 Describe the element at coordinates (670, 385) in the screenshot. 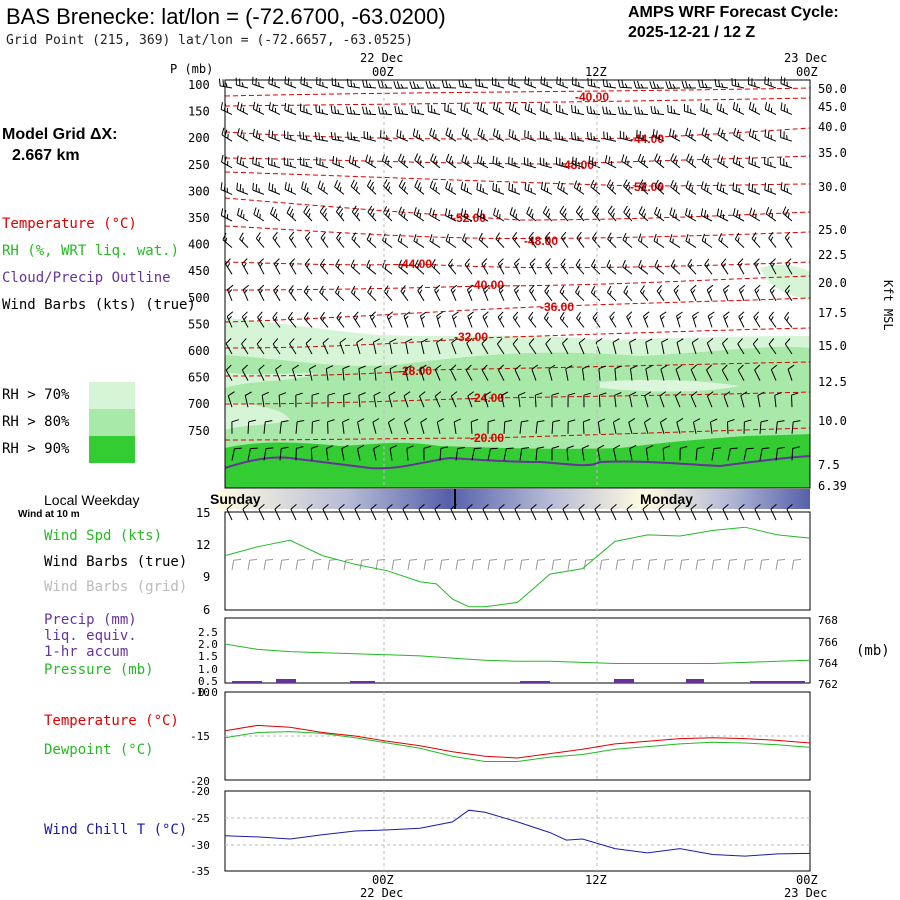

I see `dry-pocket` at that location.